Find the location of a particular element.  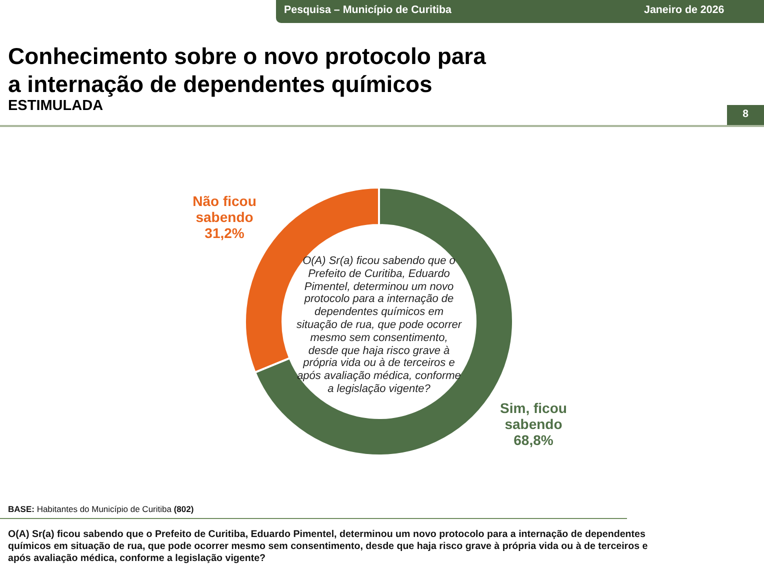

data-label: 31,2% is located at coordinates (224, 232).